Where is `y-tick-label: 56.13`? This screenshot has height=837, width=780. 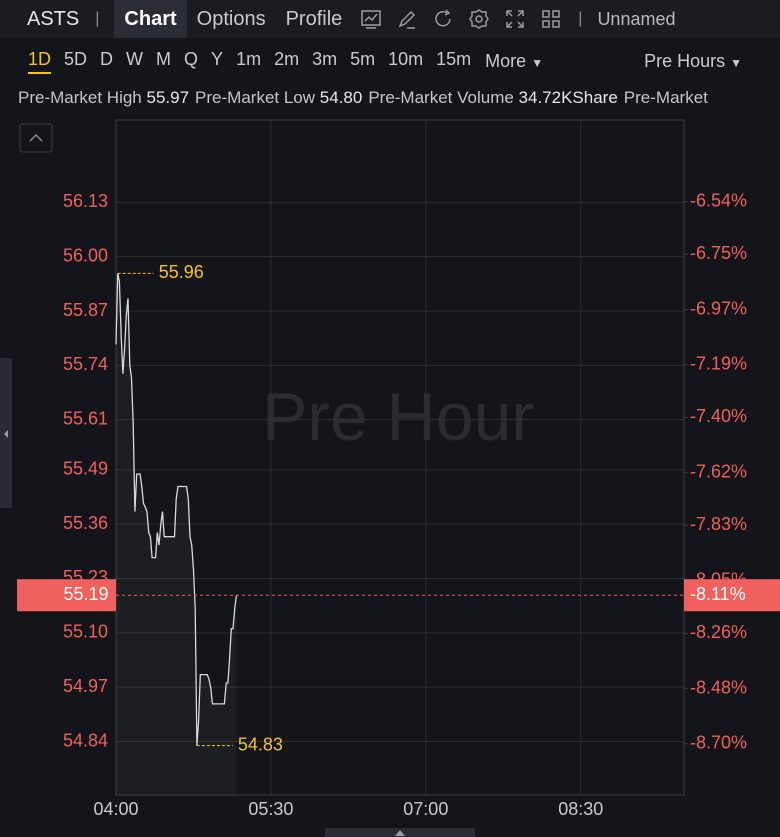 y-tick-label: 56.13 is located at coordinates (85, 201).